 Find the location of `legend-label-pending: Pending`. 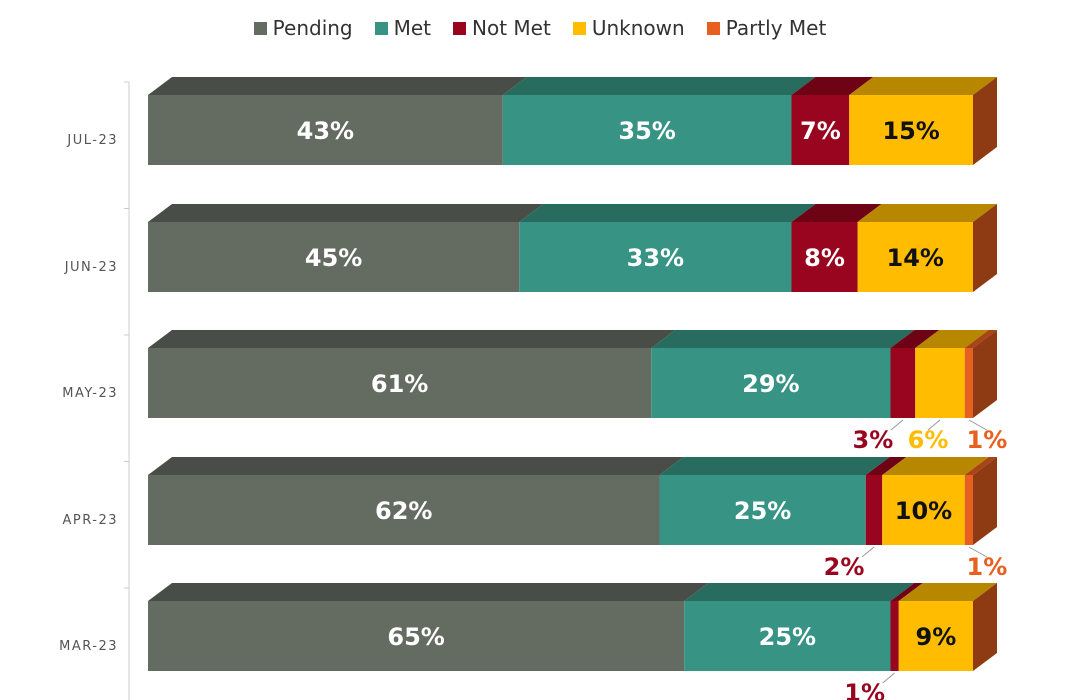

legend-label-pending: Pending is located at coordinates (312, 28).